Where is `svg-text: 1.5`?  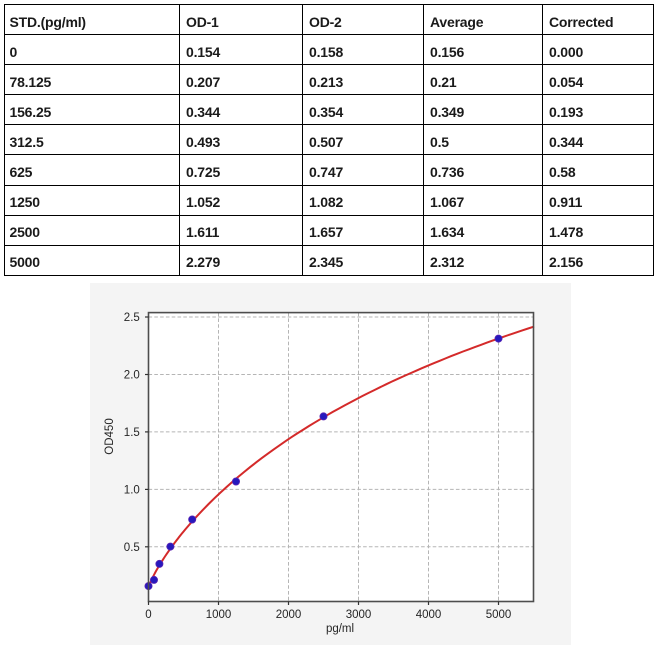 svg-text: 1.5 is located at coordinates (132, 433).